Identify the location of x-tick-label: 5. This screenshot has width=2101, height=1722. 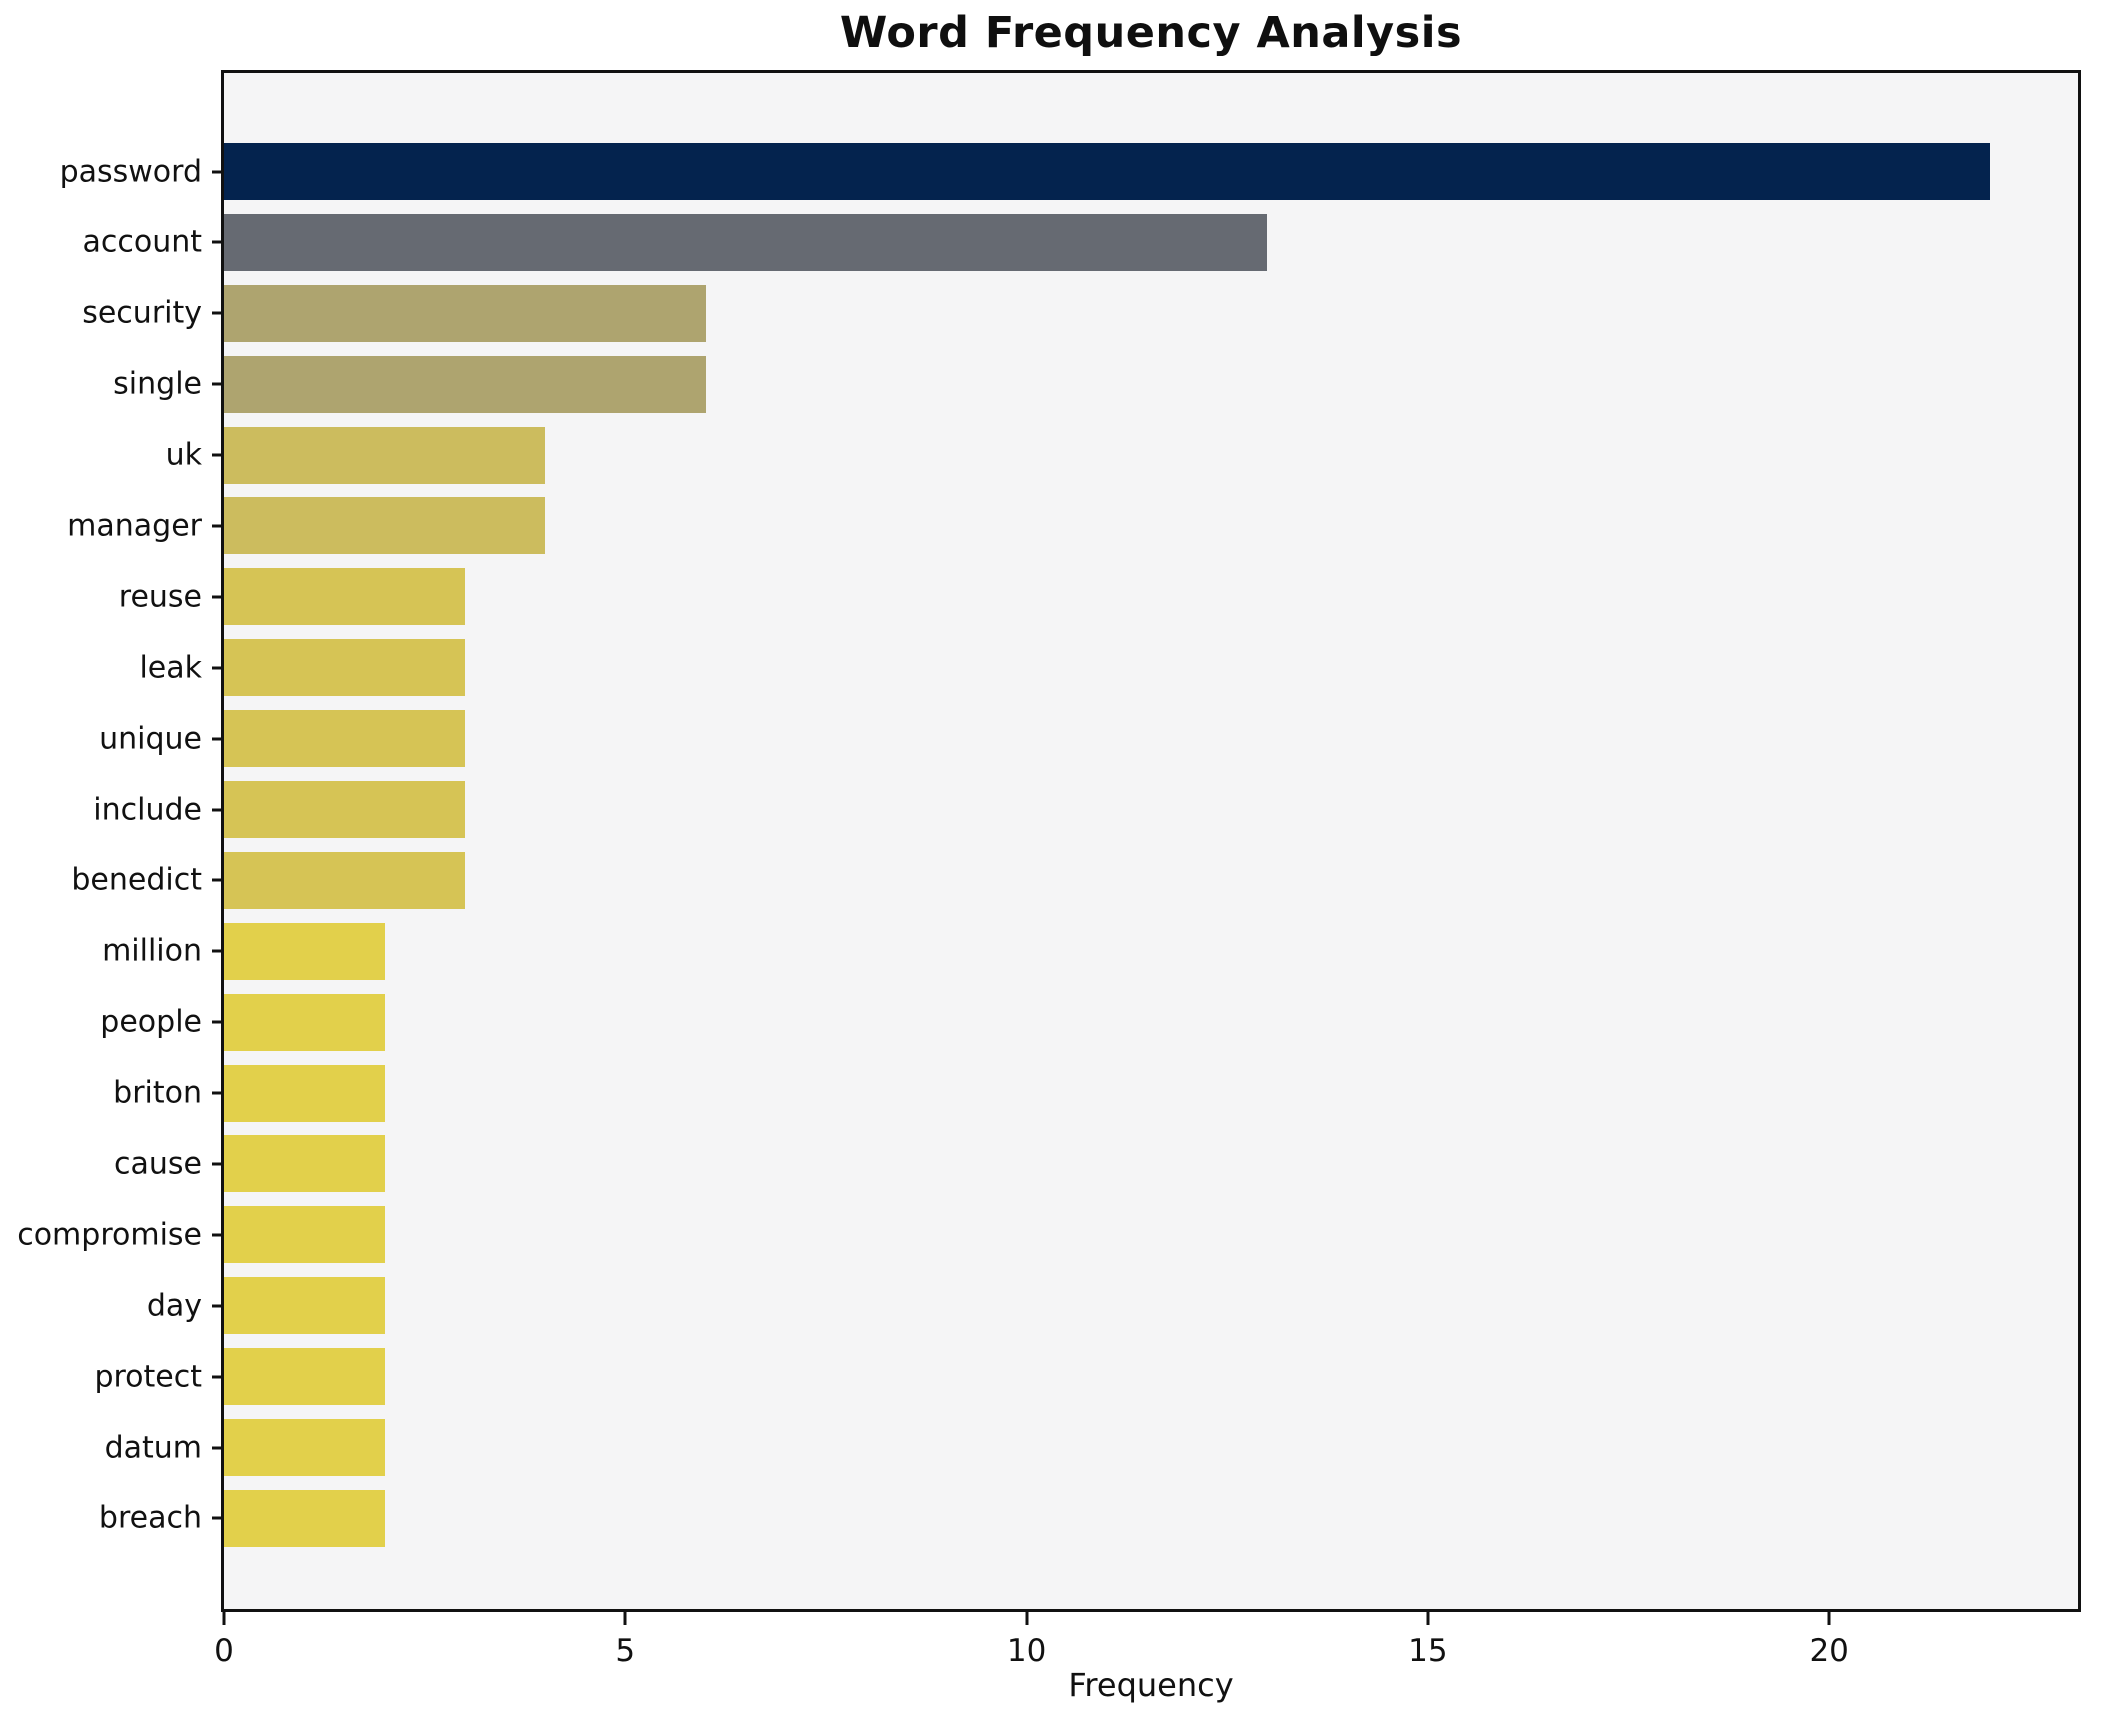
(625, 1651).